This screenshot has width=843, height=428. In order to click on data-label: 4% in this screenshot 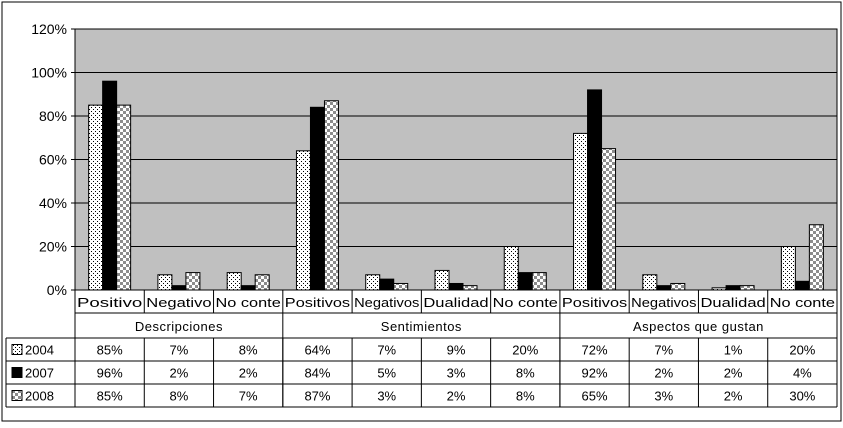, I will do `click(802, 373)`.